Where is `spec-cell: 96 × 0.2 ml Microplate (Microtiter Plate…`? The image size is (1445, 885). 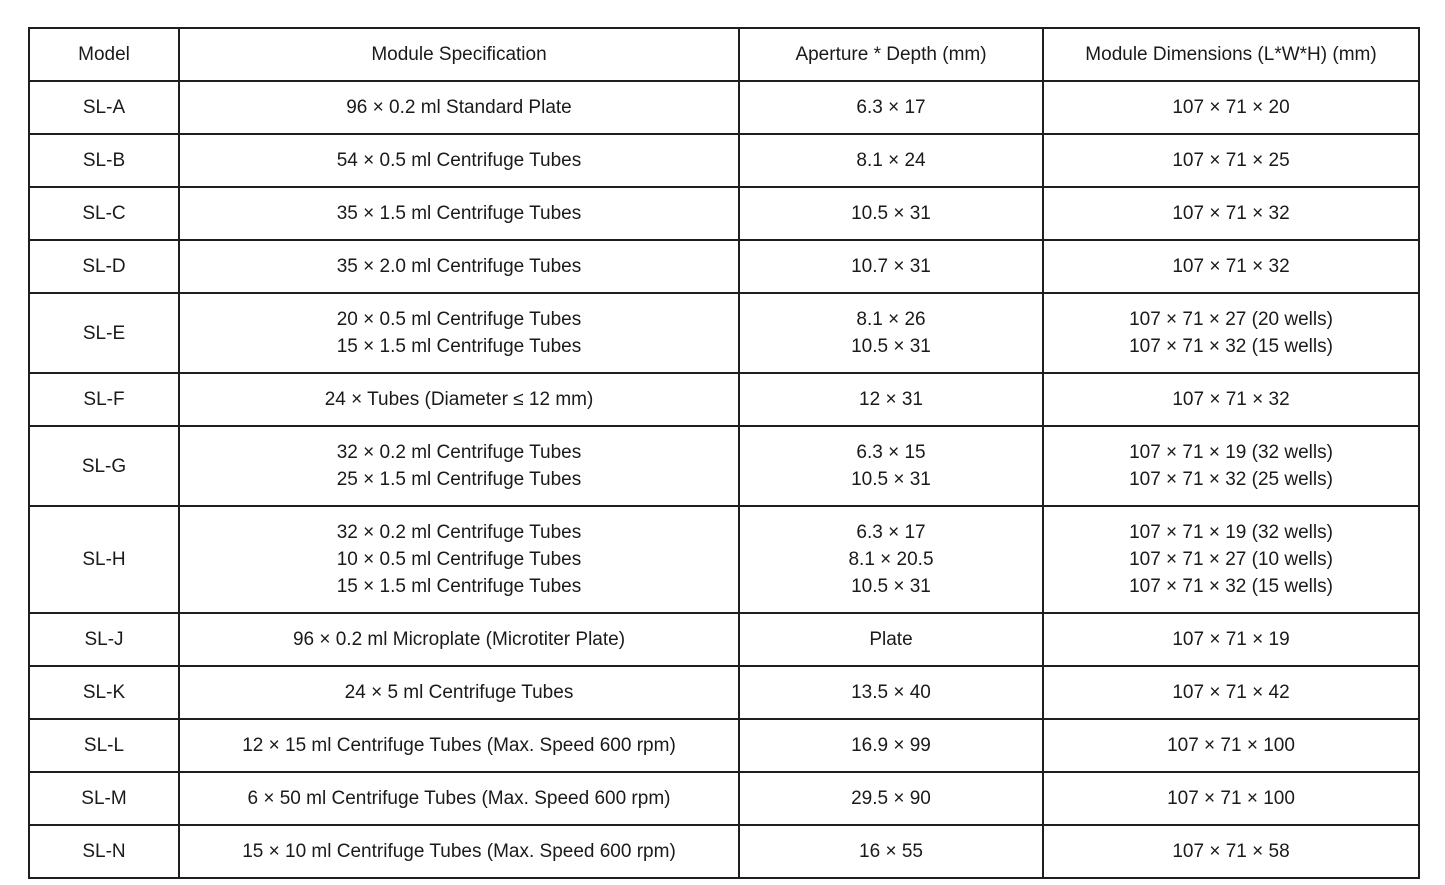 spec-cell: 96 × 0.2 ml Microplate (Microtiter Plate… is located at coordinates (459, 639).